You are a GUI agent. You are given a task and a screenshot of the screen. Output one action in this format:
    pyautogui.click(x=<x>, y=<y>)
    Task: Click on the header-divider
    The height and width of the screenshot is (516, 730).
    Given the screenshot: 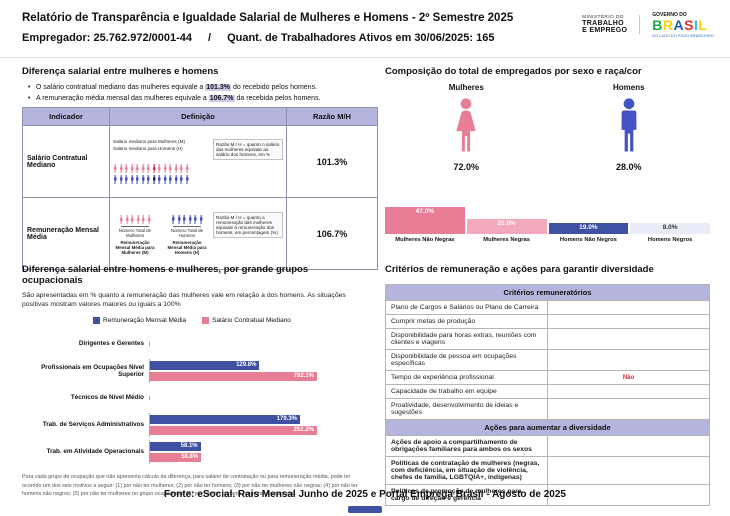 What is the action you would take?
    pyautogui.click(x=365, y=57)
    